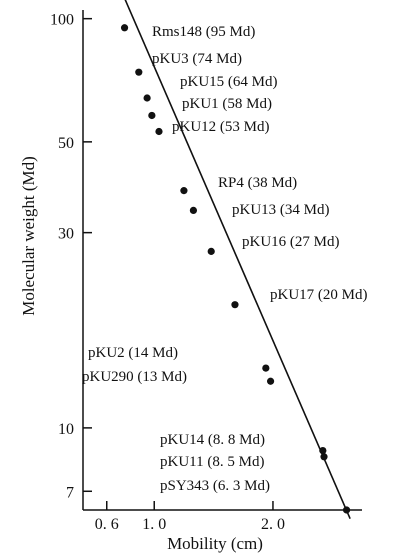 The height and width of the screenshot is (556, 402). I want to click on y-tick-label: 30, so click(66, 234).